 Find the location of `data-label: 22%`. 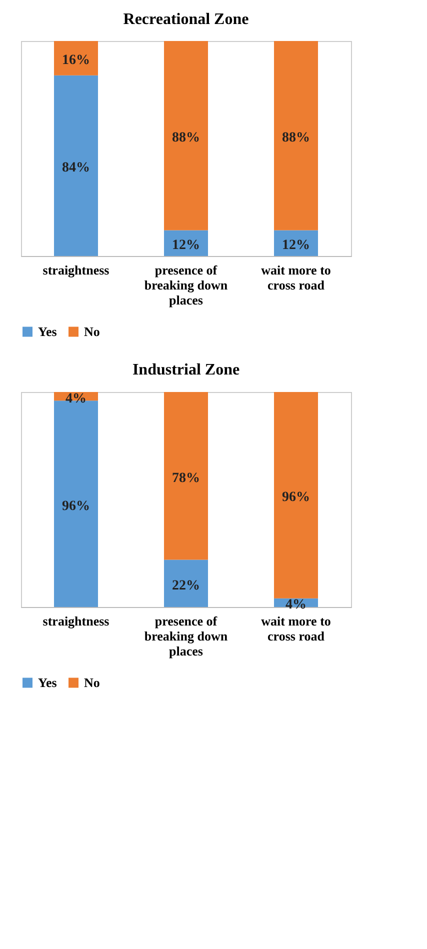

data-label: 22% is located at coordinates (186, 586).